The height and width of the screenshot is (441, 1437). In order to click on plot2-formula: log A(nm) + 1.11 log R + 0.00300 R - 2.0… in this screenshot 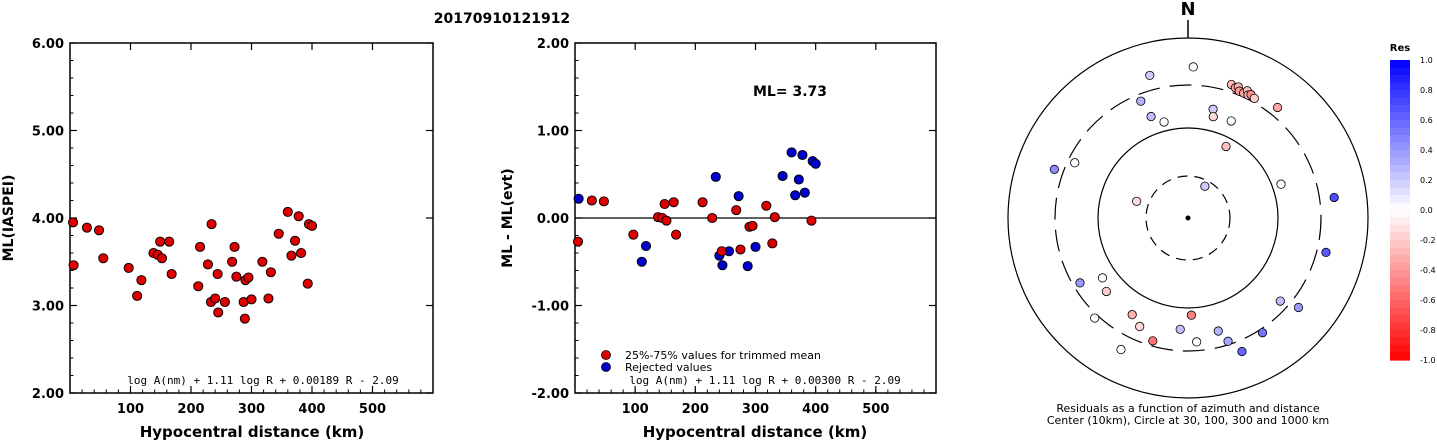, I will do `click(765, 380)`.